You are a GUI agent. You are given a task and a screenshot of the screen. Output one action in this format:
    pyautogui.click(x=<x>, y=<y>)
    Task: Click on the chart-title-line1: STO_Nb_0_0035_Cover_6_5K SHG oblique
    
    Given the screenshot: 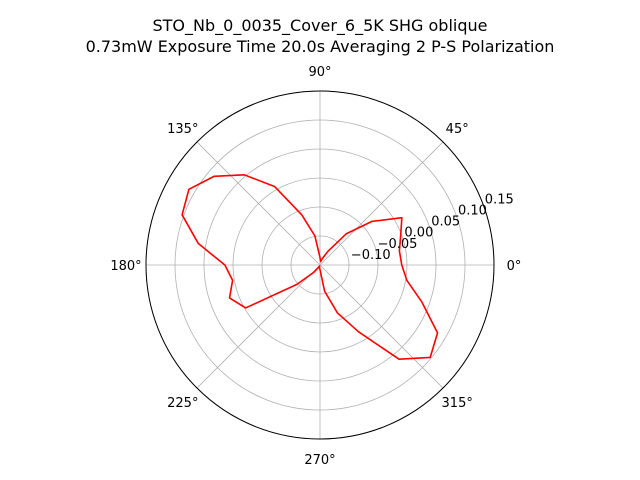 What is the action you would take?
    pyautogui.click(x=320, y=26)
    